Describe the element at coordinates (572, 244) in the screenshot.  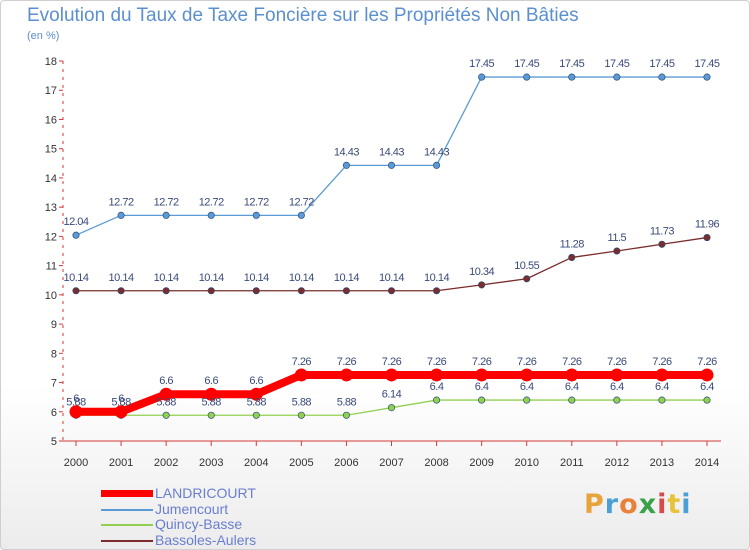
I see `data-label-bassoles-aulers: 11.28` at that location.